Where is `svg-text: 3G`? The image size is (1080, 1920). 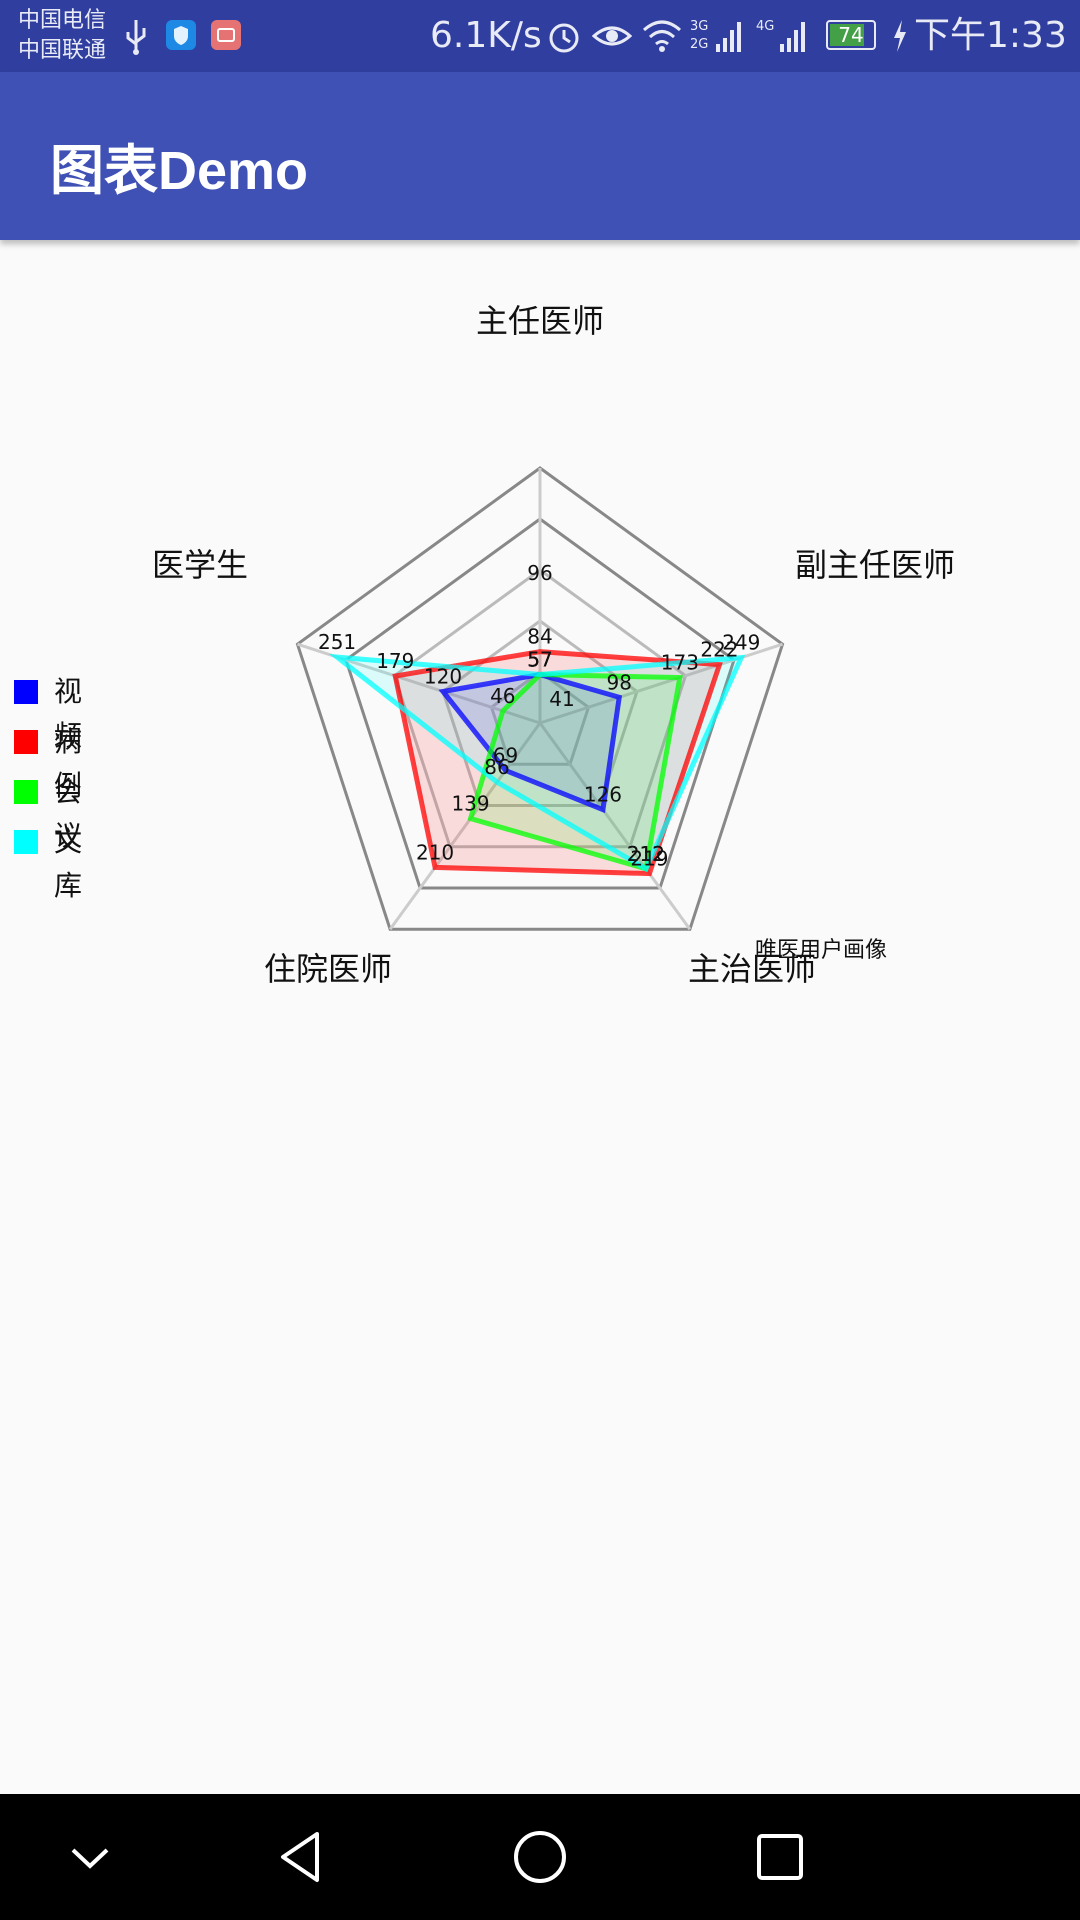
svg-text: 3G is located at coordinates (699, 26).